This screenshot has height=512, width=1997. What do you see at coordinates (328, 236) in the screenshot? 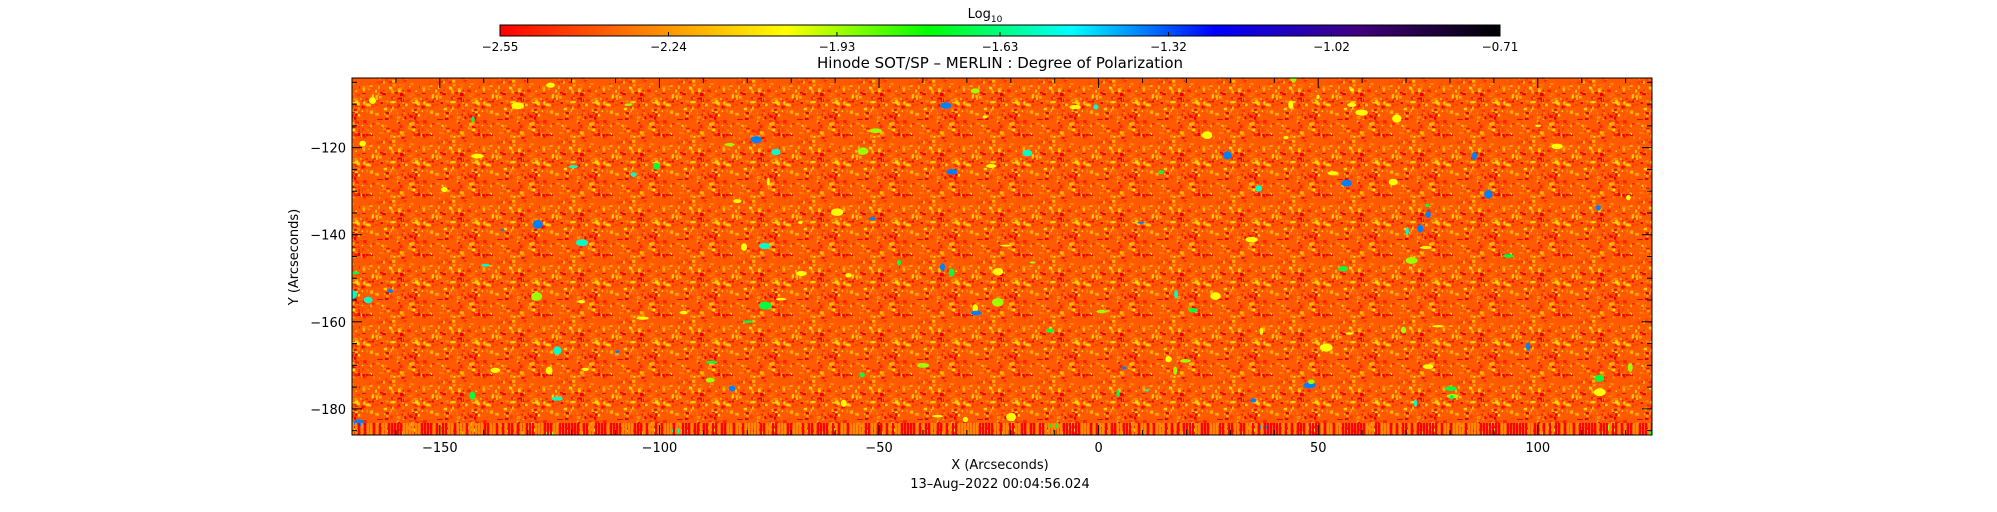
I see `y-tick-label: −140` at bounding box center [328, 236].